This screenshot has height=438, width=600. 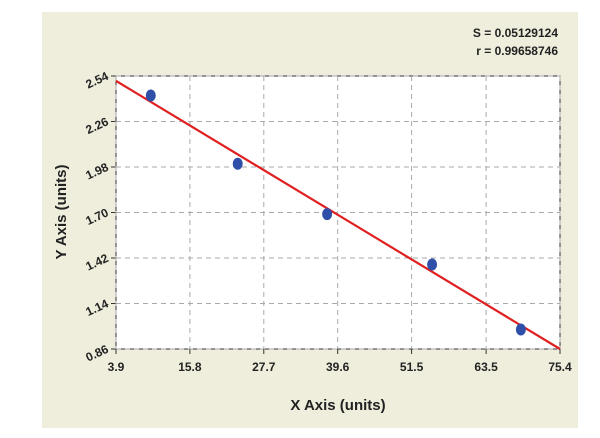 What do you see at coordinates (264, 367) in the screenshot?
I see `x-tick-label: 27.7` at bounding box center [264, 367].